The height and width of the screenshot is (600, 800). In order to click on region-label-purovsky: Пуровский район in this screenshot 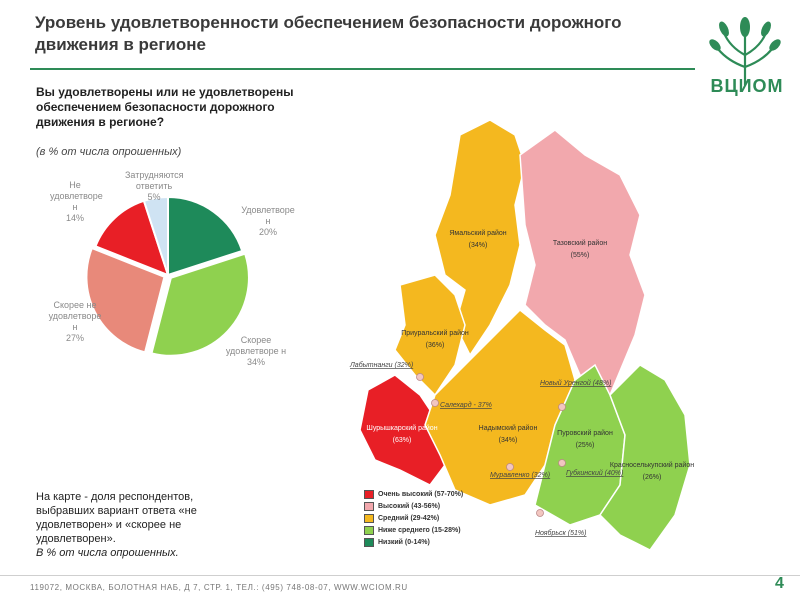, I will do `click(585, 433)`.